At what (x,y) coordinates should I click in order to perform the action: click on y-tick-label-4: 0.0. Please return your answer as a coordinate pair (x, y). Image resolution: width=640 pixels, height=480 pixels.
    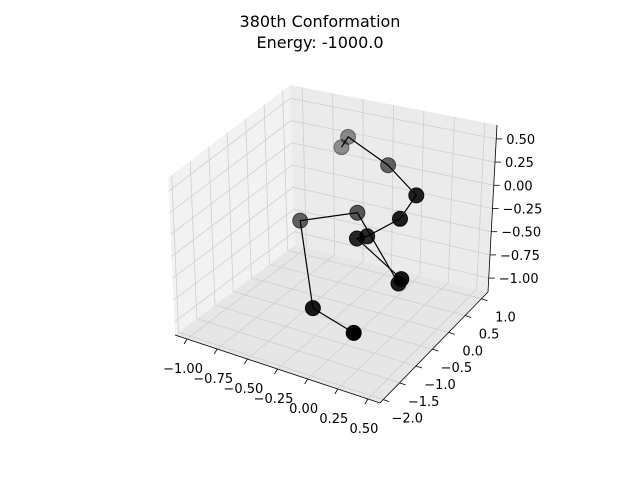
    Looking at the image, I should click on (472, 351).